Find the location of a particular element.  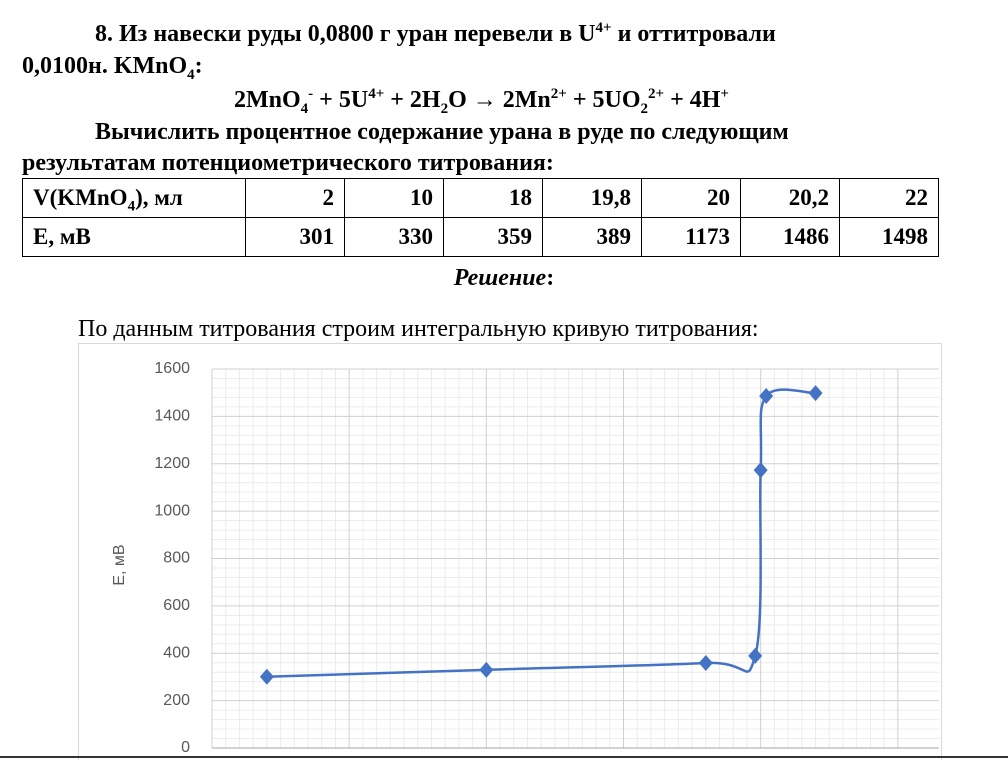

cell: 1498 is located at coordinates (889, 237).